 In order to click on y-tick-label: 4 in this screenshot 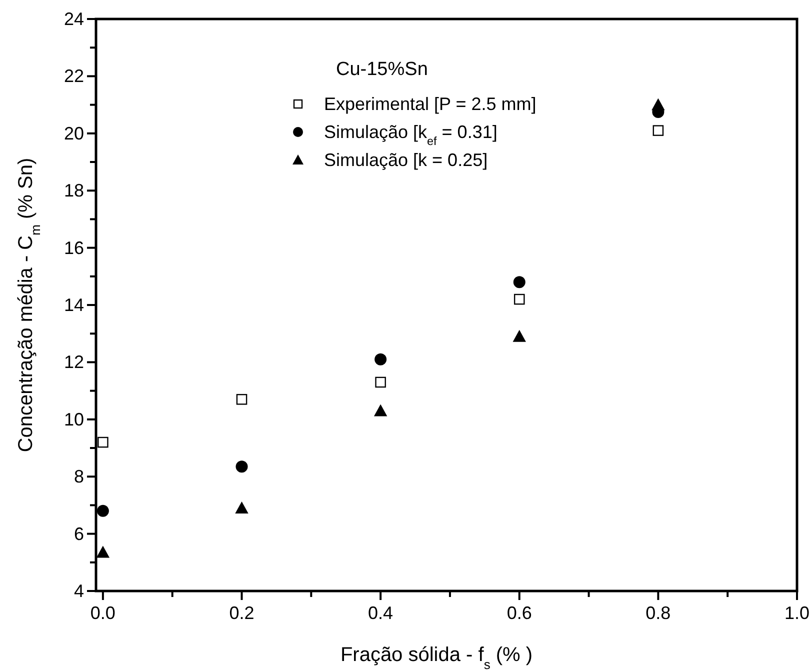, I will do `click(79, 591)`.